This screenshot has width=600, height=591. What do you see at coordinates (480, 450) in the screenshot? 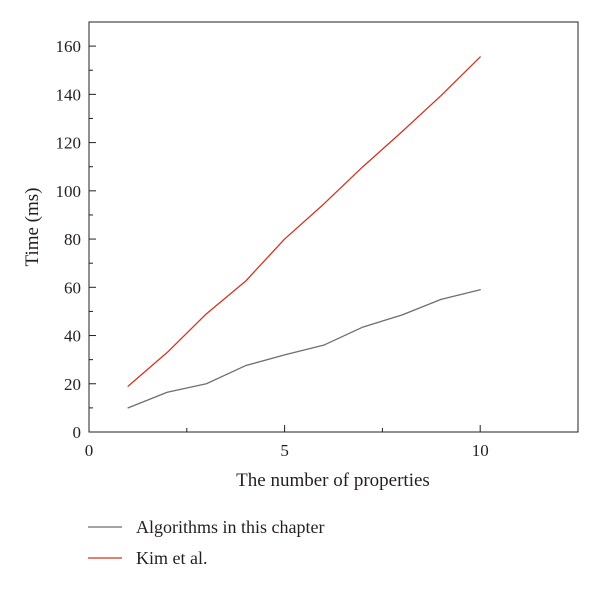
I see `x-tick-label: 10` at bounding box center [480, 450].